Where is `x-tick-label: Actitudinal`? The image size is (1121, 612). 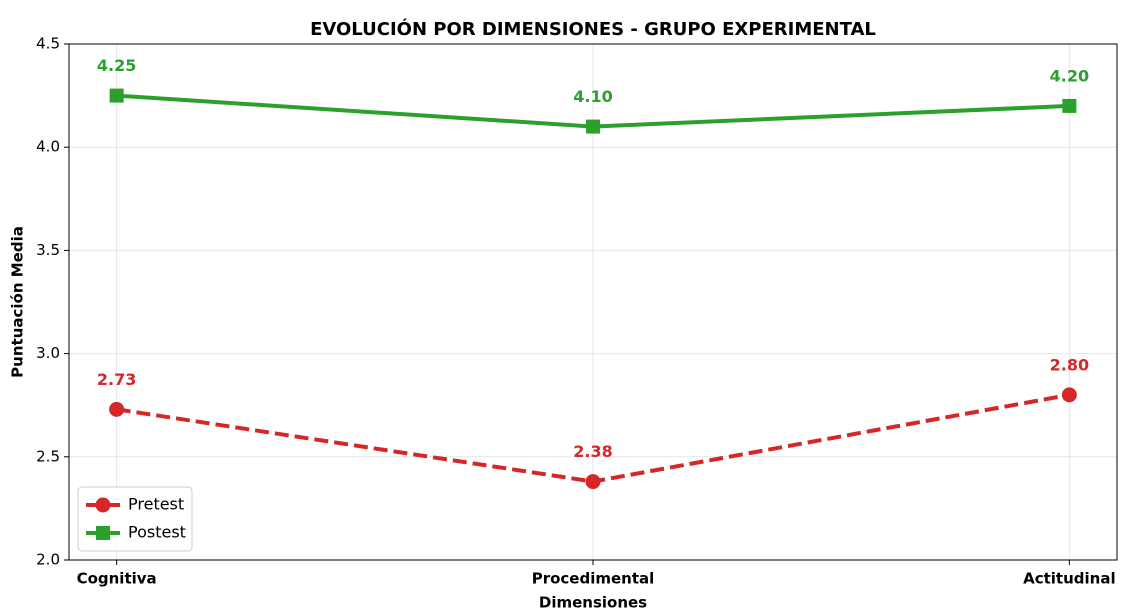
x-tick-label: Actitudinal is located at coordinates (1069, 579).